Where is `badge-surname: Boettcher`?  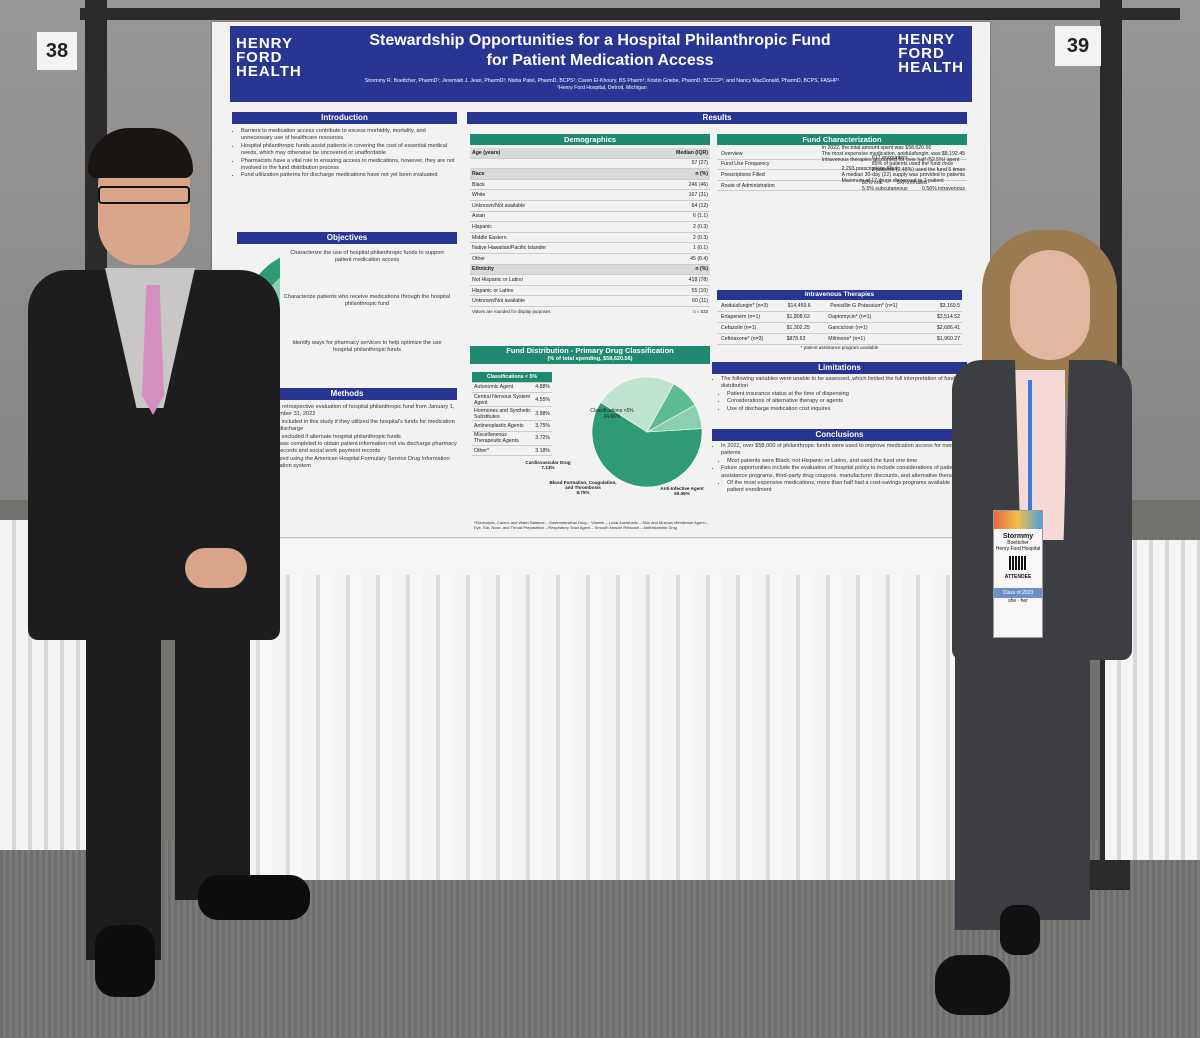
badge-surname: Boettcher is located at coordinates (1018, 543).